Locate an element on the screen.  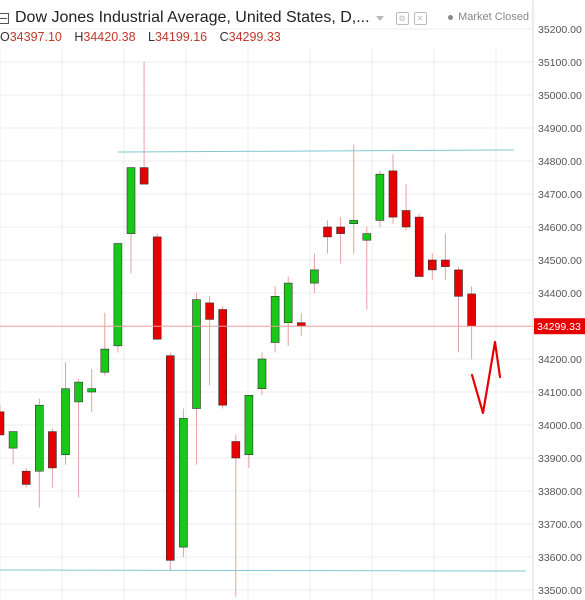
close-icon: ✕ is located at coordinates (420, 18).